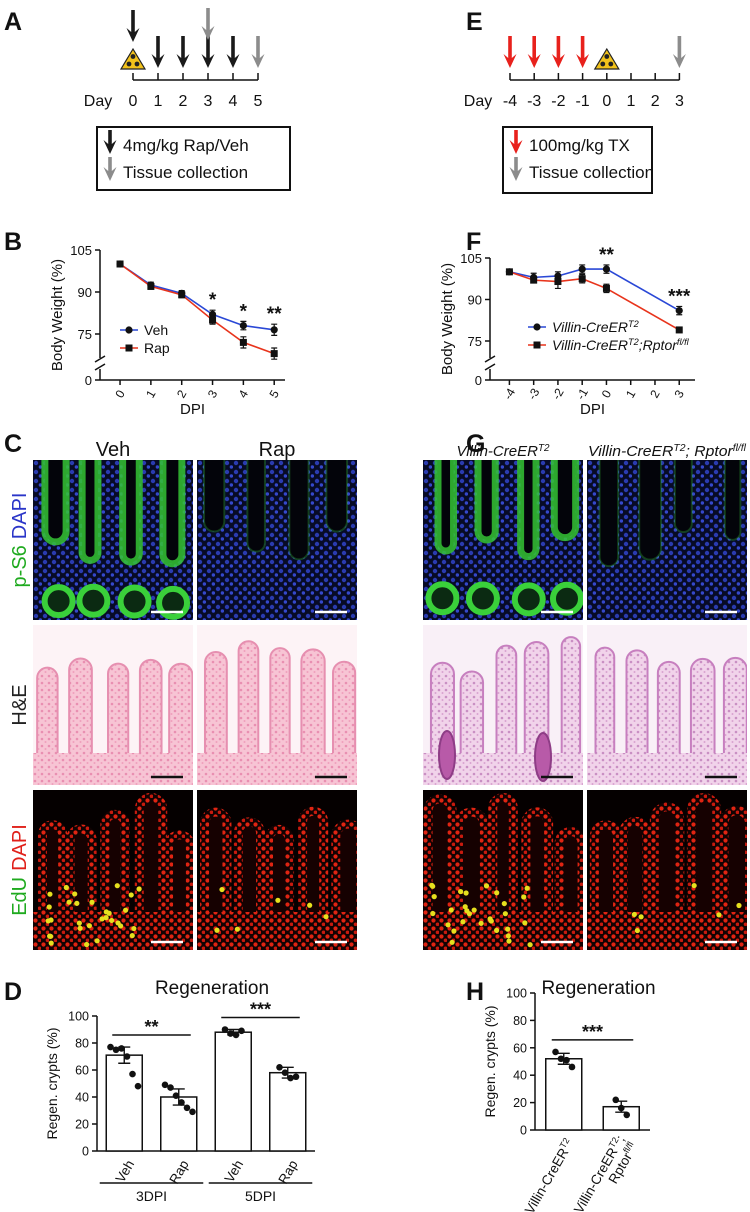 The width and height of the screenshot is (750, 1212). Describe the element at coordinates (598, 988) in the screenshot. I see `chart-title: Regeneration` at that location.